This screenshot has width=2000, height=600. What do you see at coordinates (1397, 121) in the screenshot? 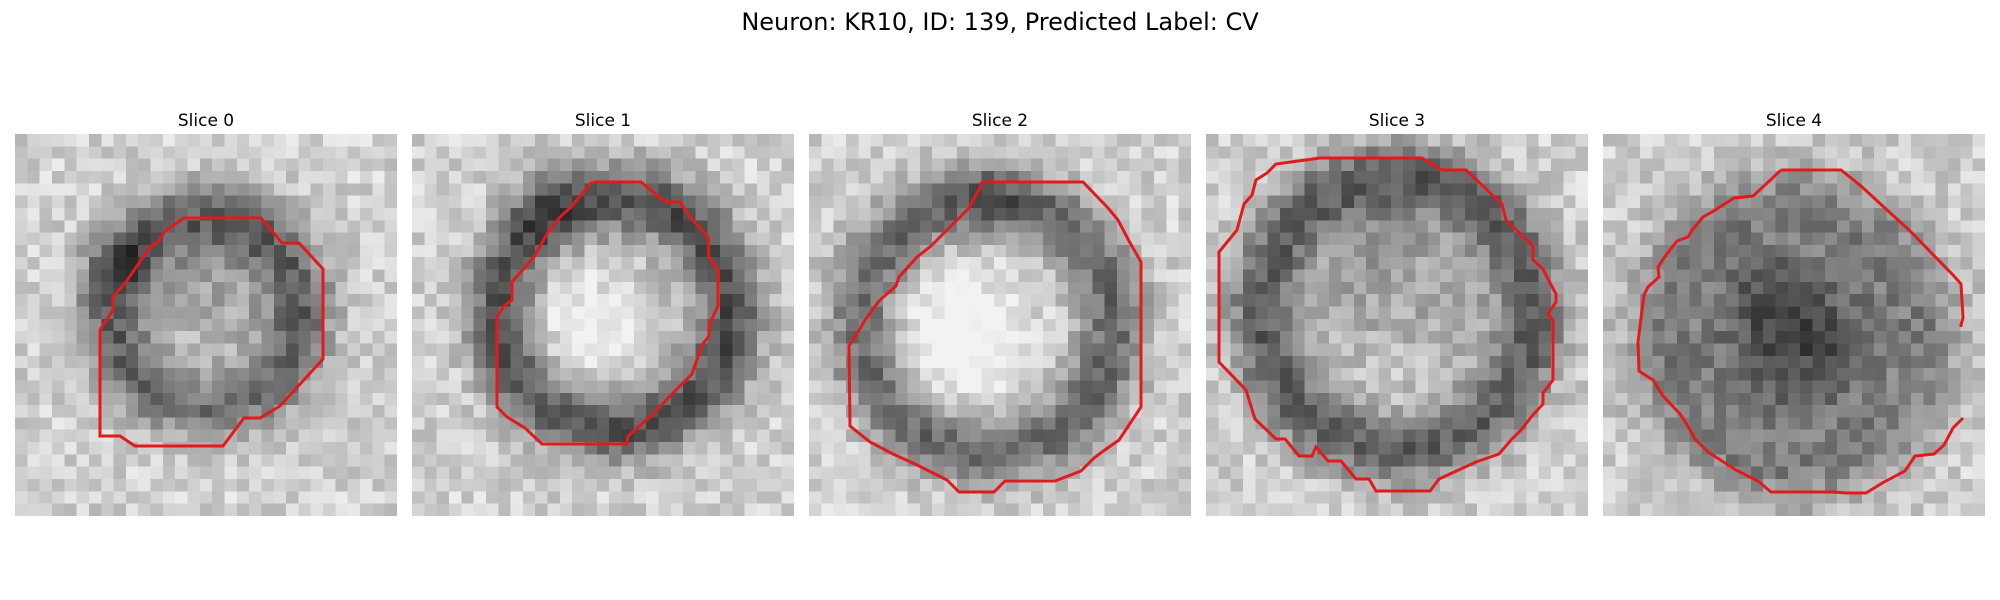
I see `slice-title-3: Slice 3` at bounding box center [1397, 121].